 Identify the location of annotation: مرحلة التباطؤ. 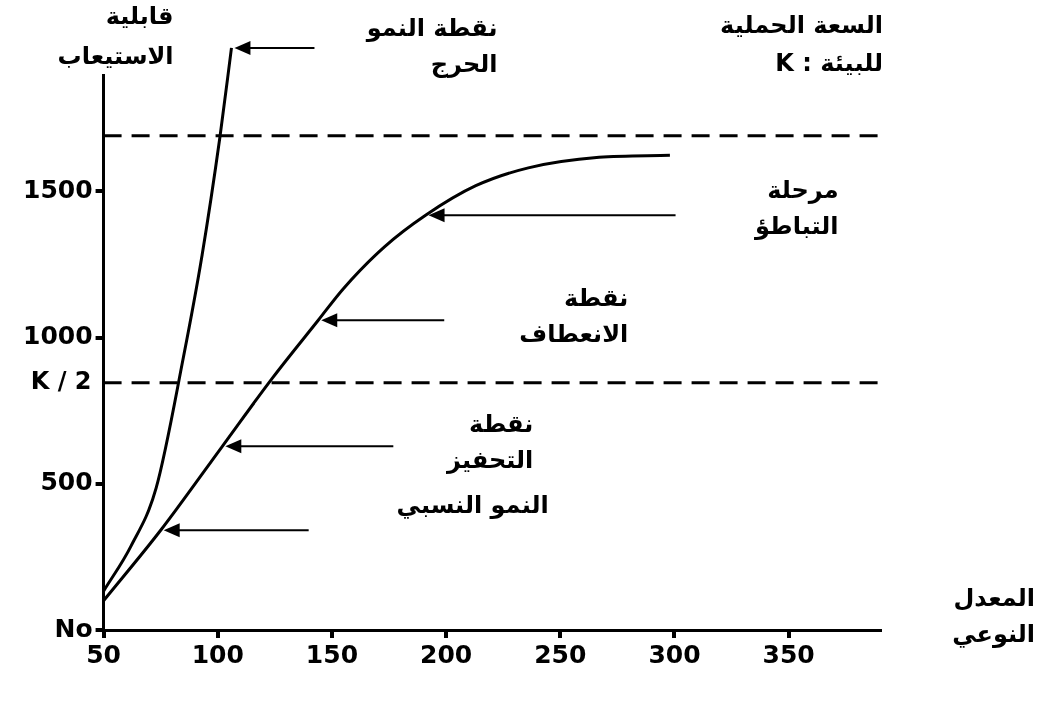
(796, 208).